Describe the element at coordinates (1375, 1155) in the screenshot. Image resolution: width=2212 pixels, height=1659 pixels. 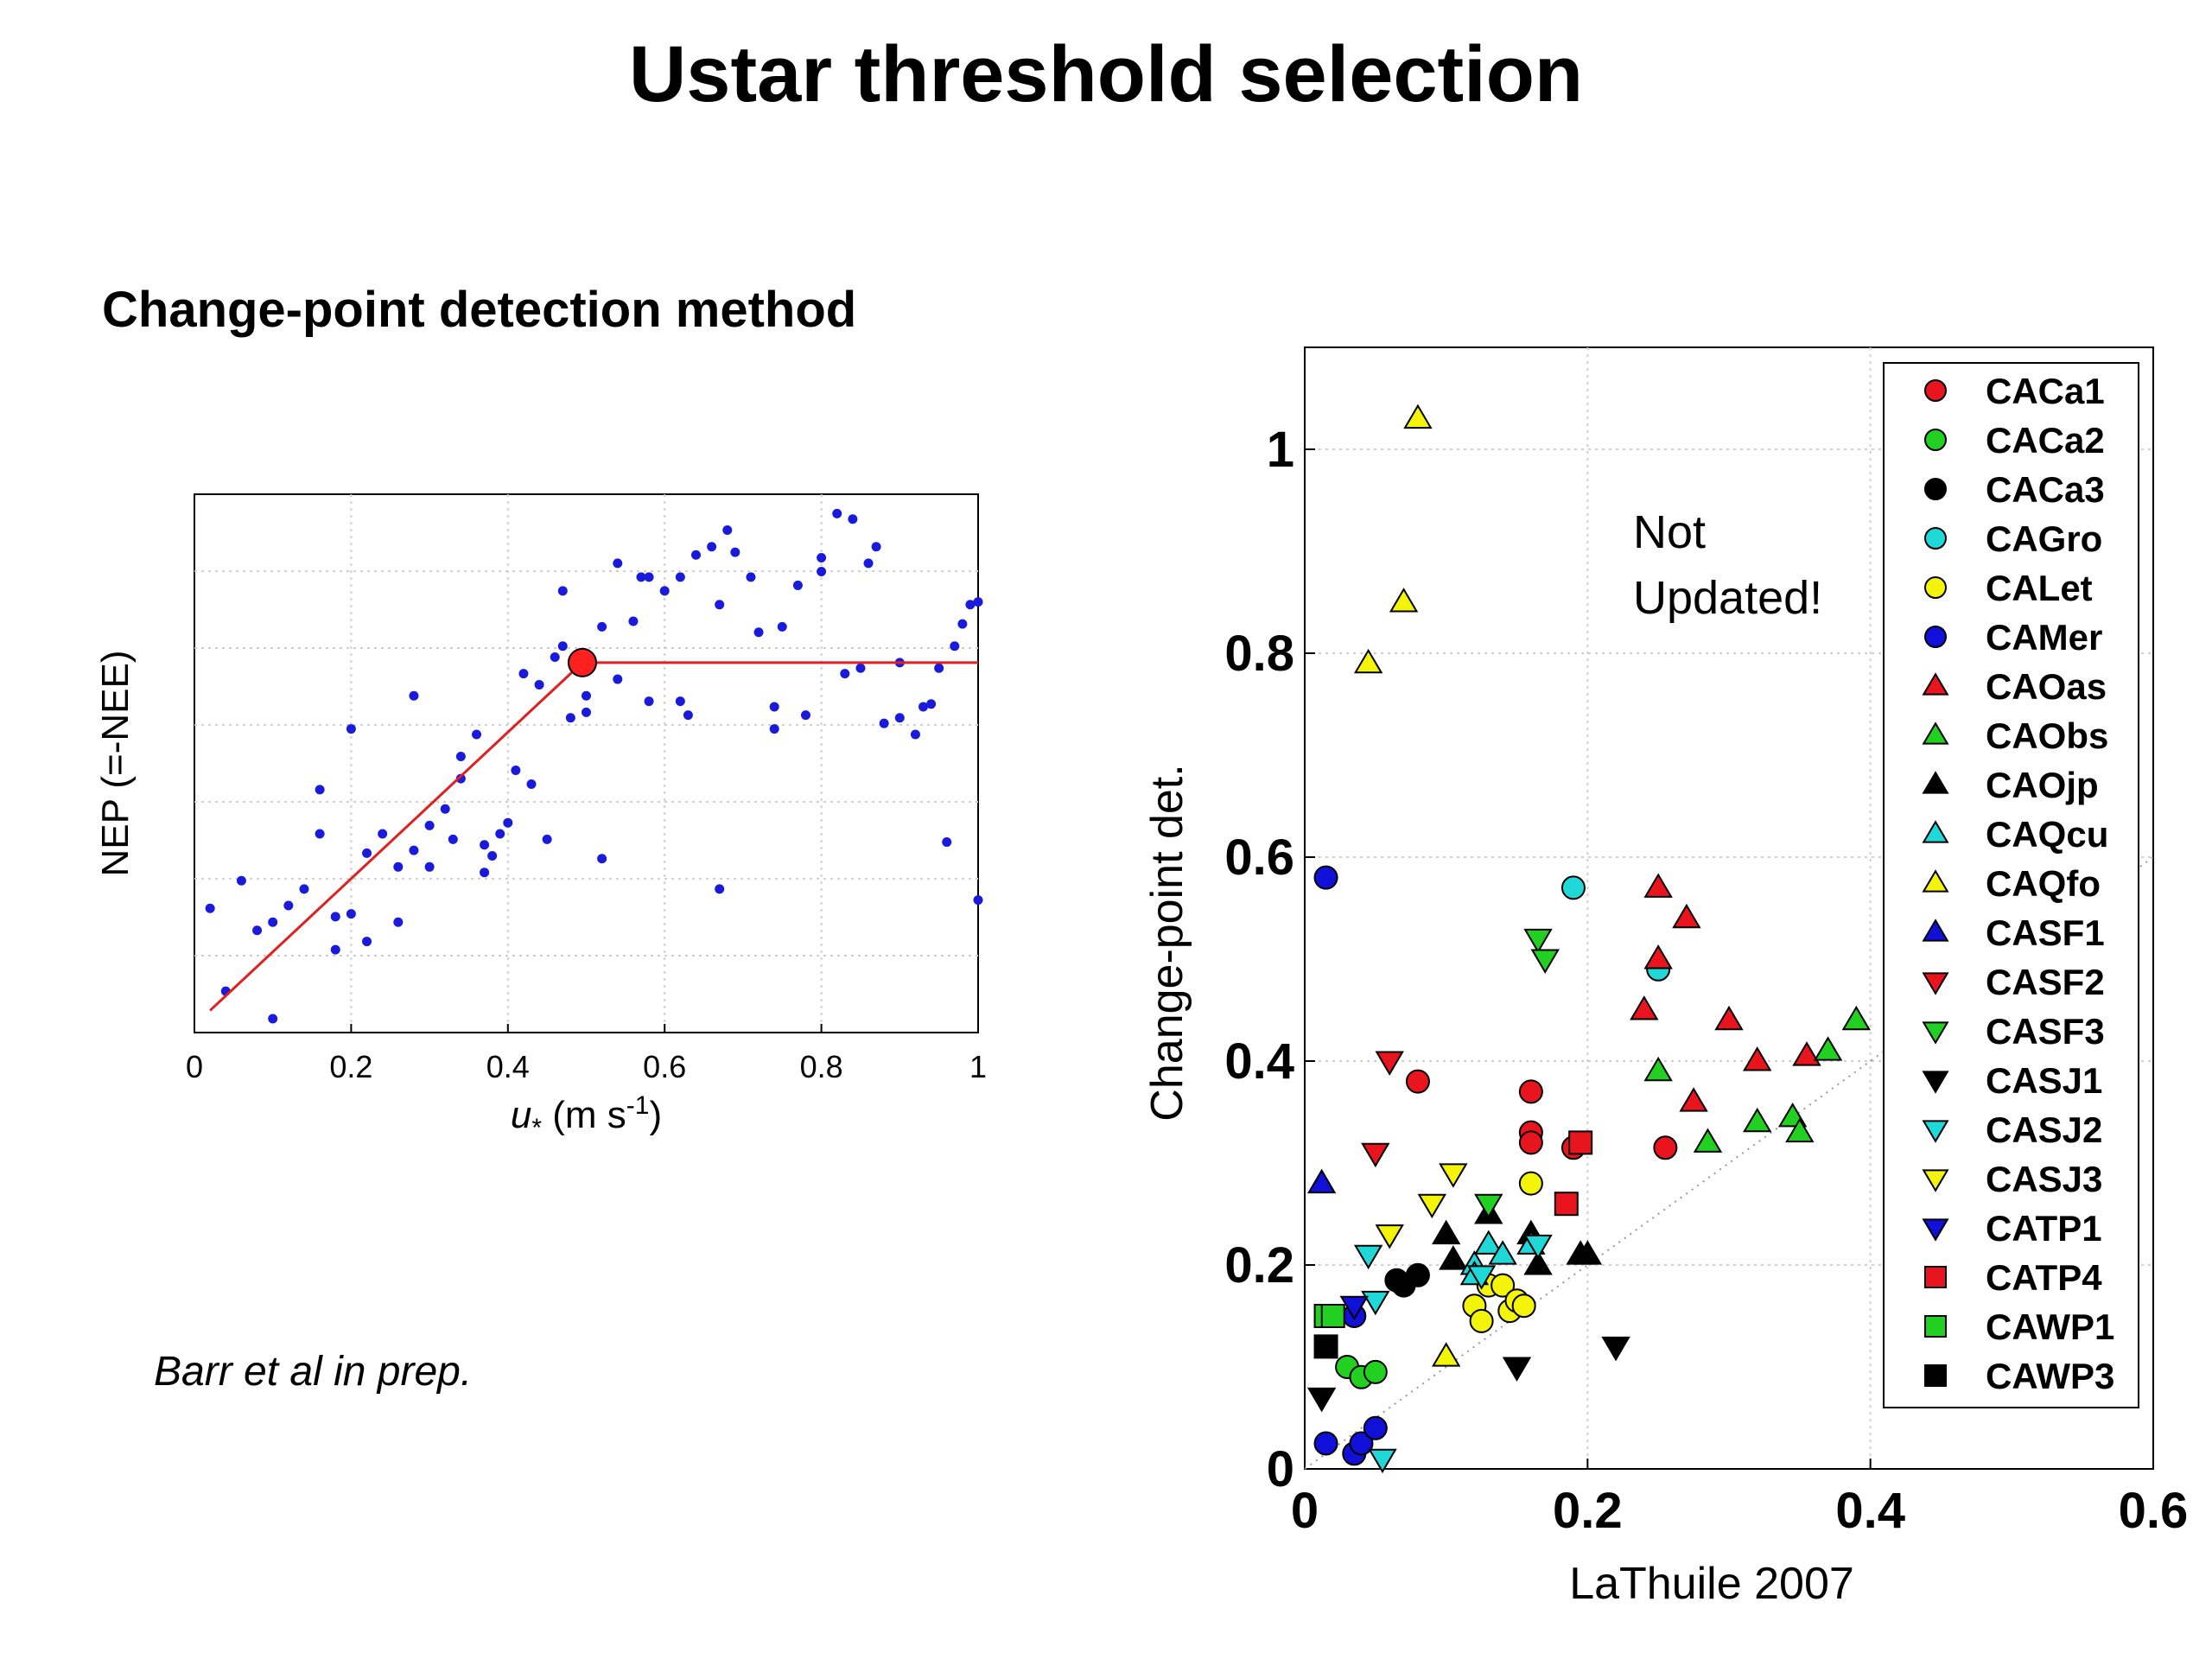
I see `data-point-casf2` at that location.